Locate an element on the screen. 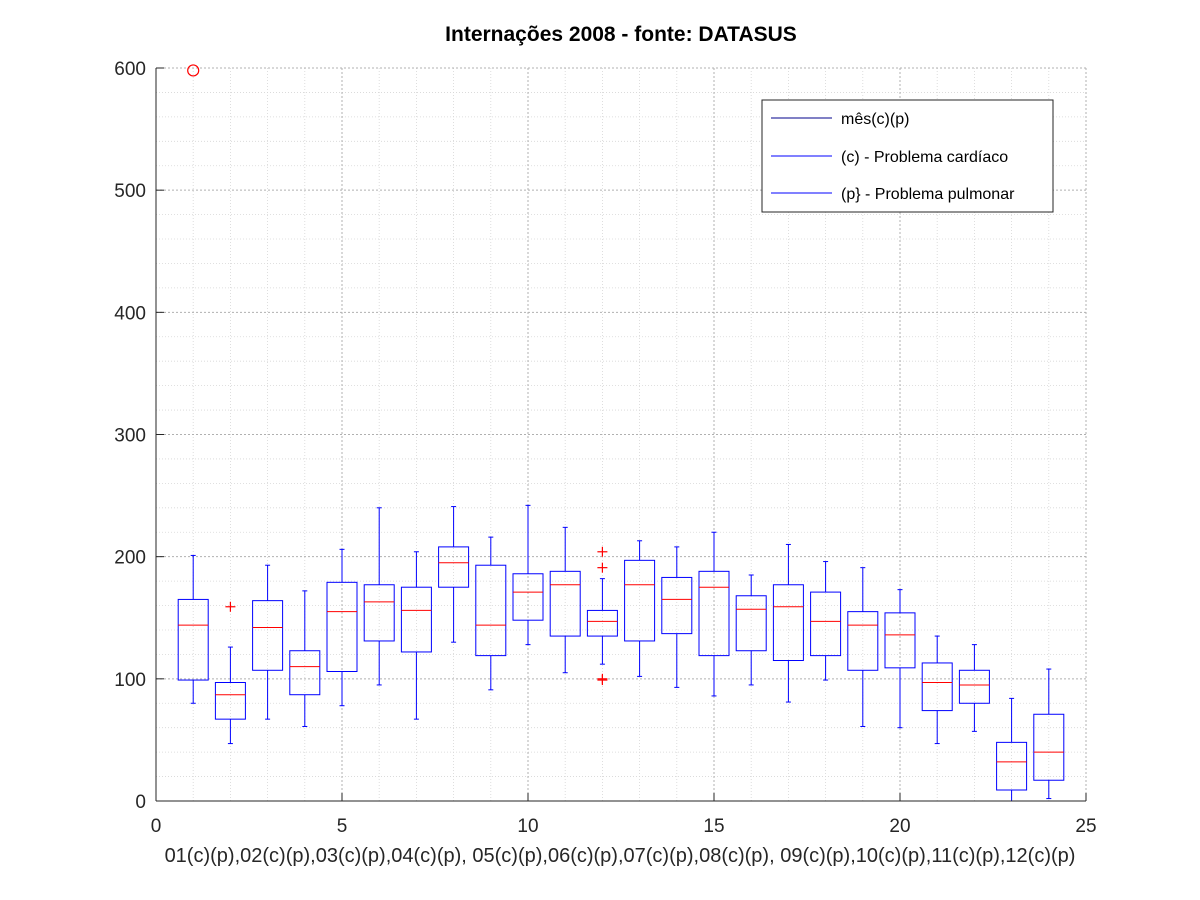 This screenshot has height=900, width=1200. x-tick-label: 20 is located at coordinates (899, 826).